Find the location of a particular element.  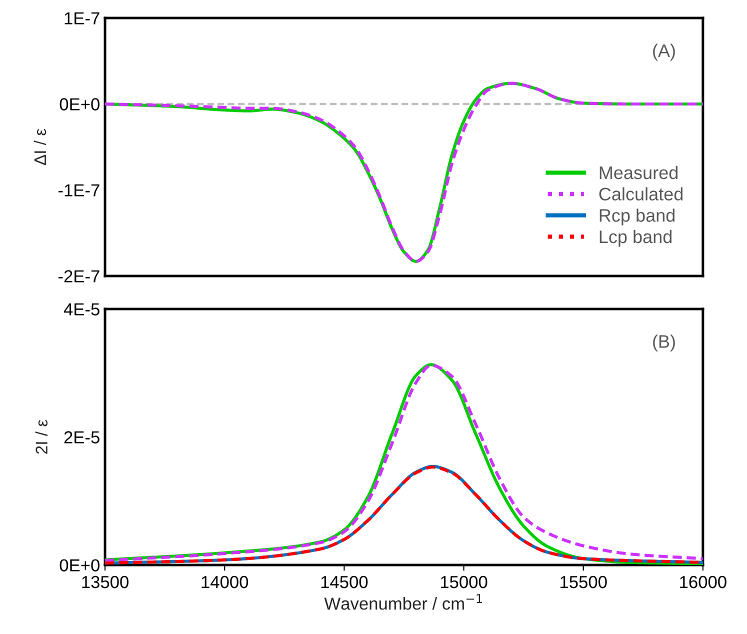

legend-label: Rcp band is located at coordinates (637, 217).